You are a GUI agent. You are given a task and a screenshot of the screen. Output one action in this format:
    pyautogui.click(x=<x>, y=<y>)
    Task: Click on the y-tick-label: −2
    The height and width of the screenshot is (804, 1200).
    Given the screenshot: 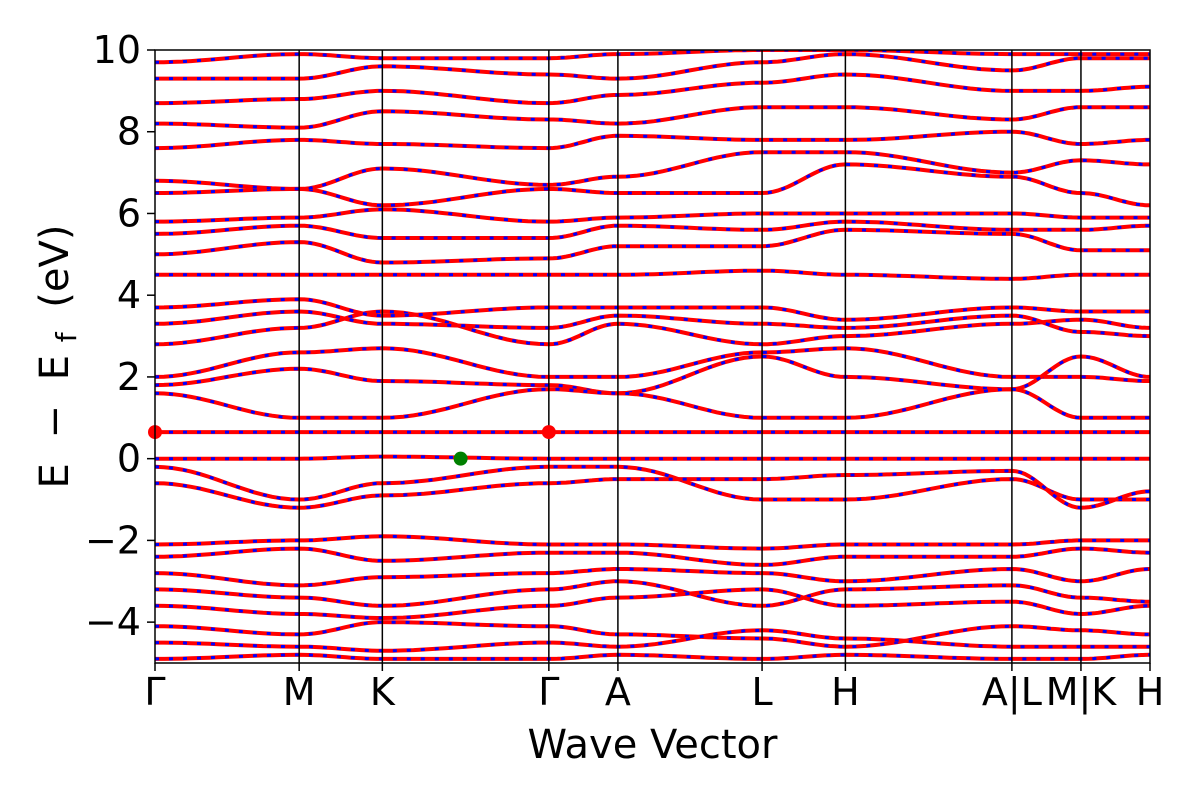 What is the action you would take?
    pyautogui.click(x=113, y=540)
    